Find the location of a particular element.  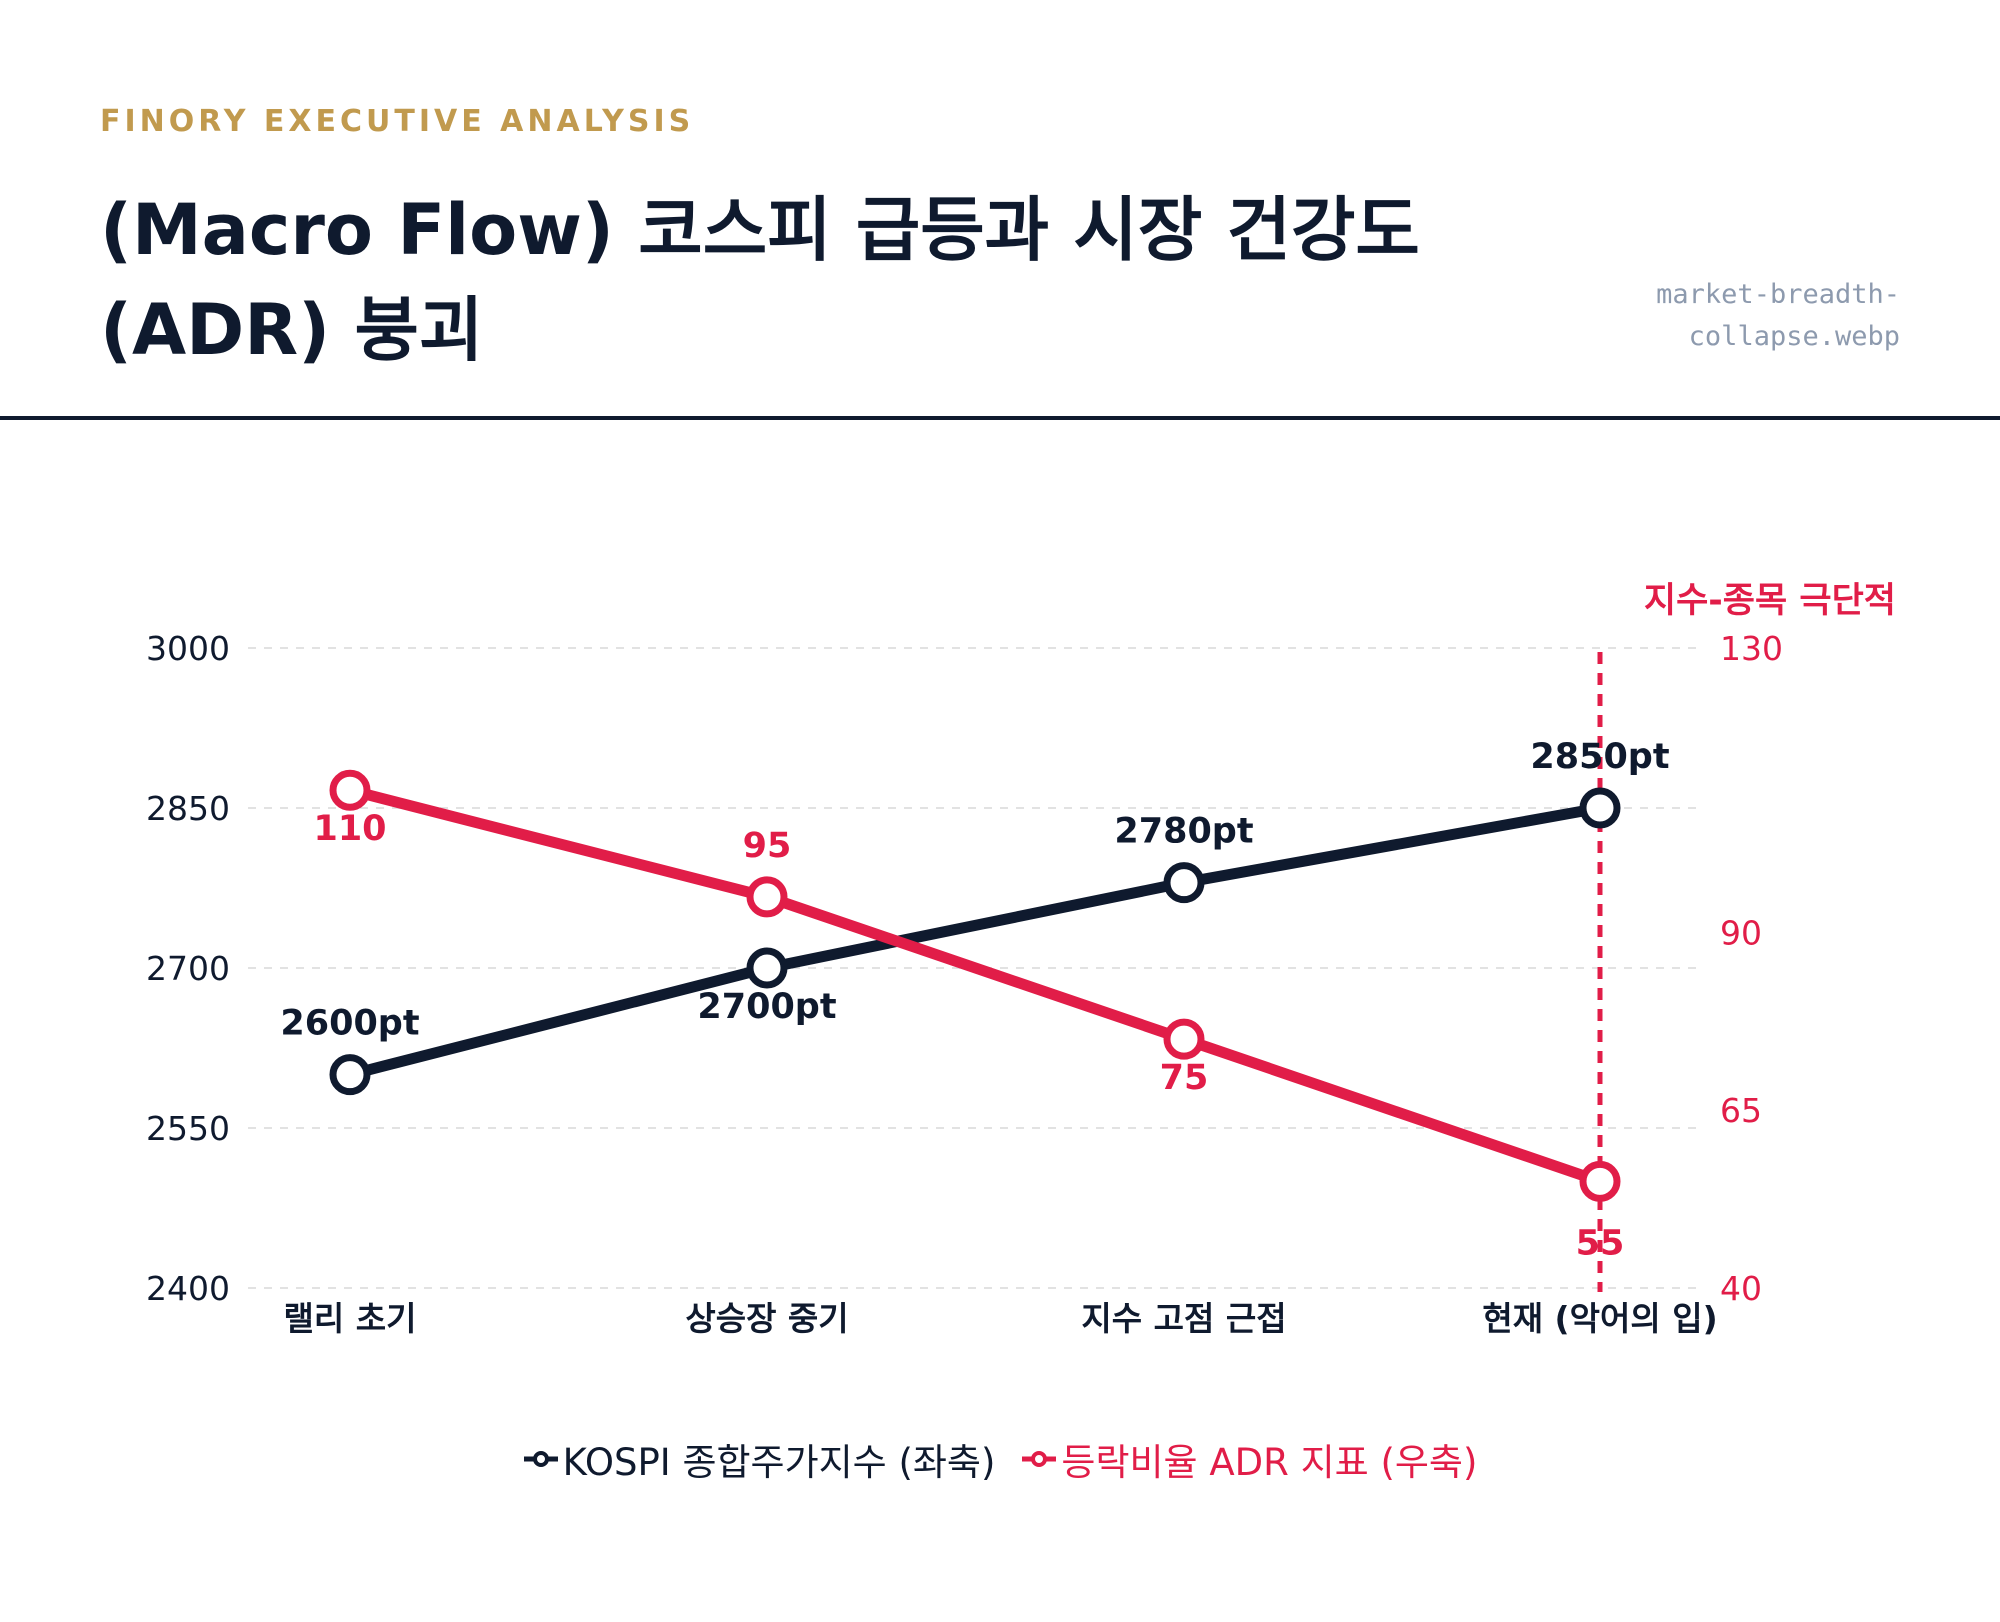

legend-item-adr: 등락비율 ADR 지표 (우축) is located at coordinates (1249, 1459).